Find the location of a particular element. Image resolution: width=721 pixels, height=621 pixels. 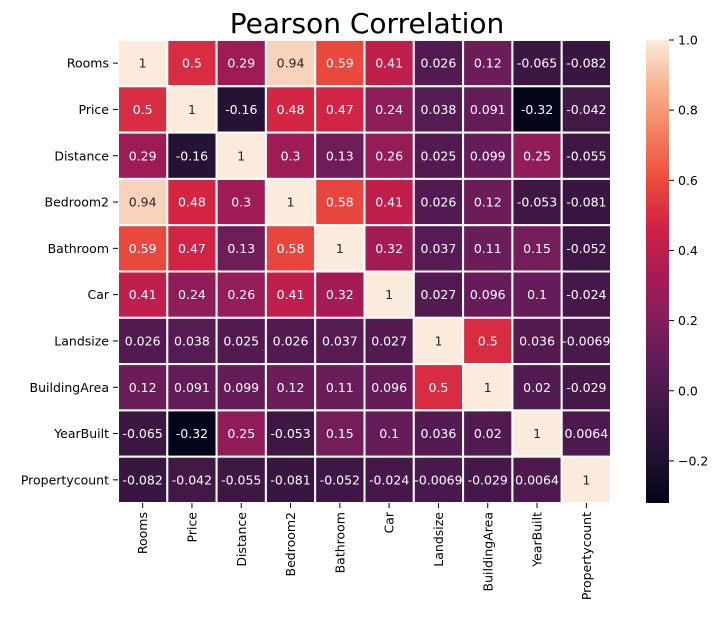

cell-value-label: -0.081 is located at coordinates (290, 479).